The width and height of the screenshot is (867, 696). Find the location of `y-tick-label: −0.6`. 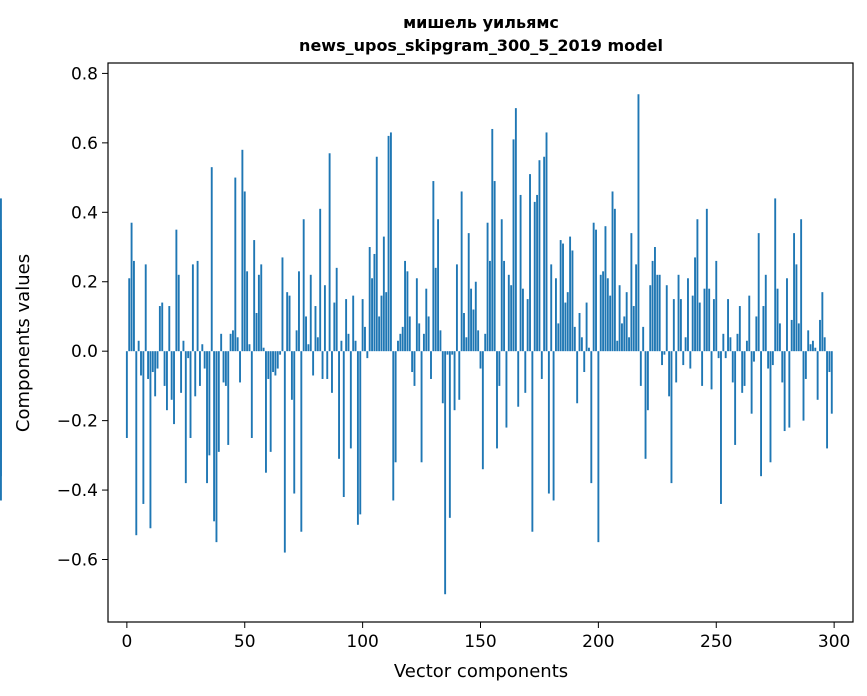

y-tick-label: −0.6 is located at coordinates (77, 561).